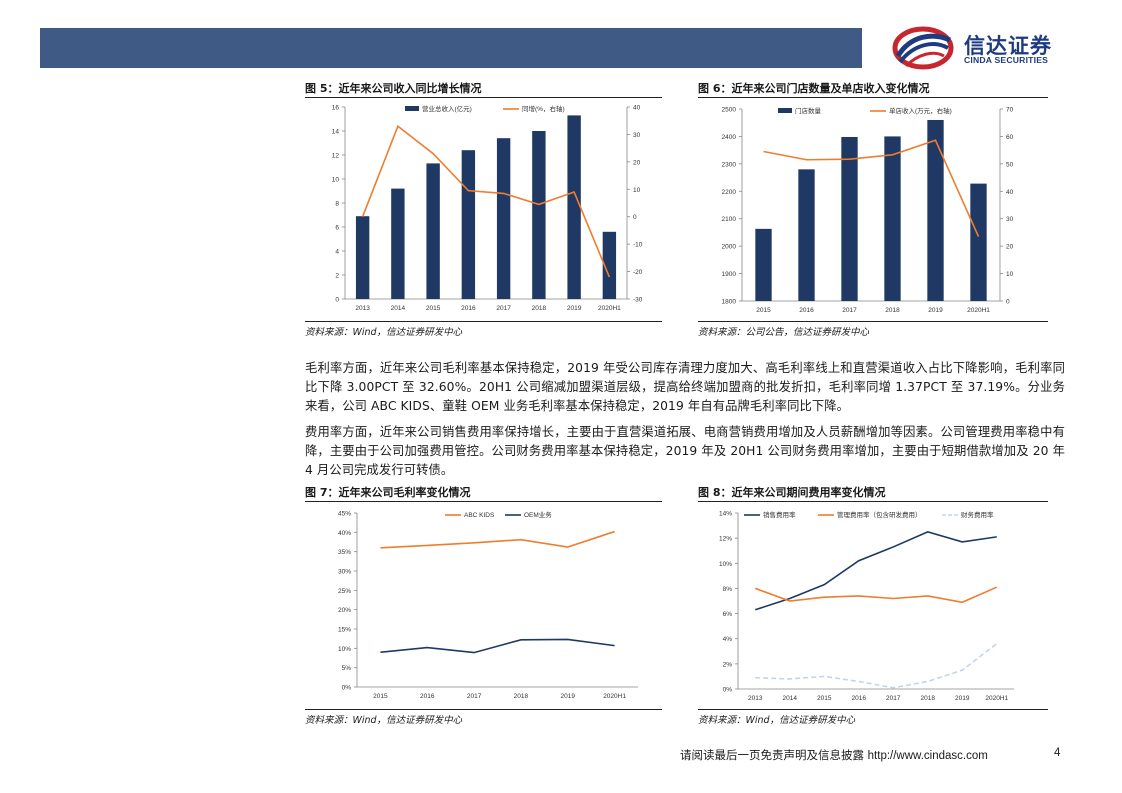  What do you see at coordinates (729, 164) in the screenshot?
I see `y-left-tick-label: 2300` at bounding box center [729, 164].